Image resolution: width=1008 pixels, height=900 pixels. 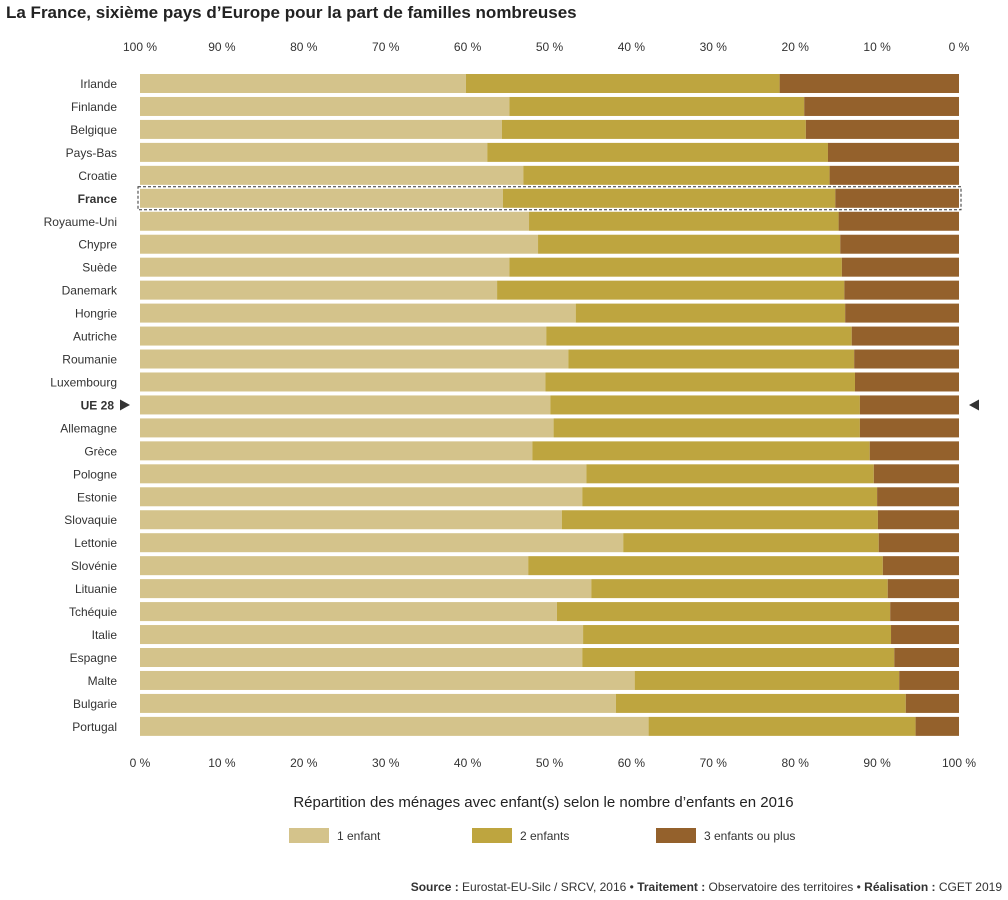 What do you see at coordinates (671, 887) in the screenshot?
I see `treatment-label: Traitement :` at bounding box center [671, 887].